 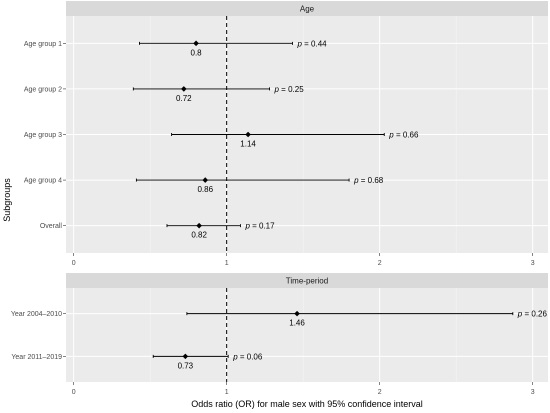 I want to click on y-axis-title: Subgroups, so click(x=7, y=200).